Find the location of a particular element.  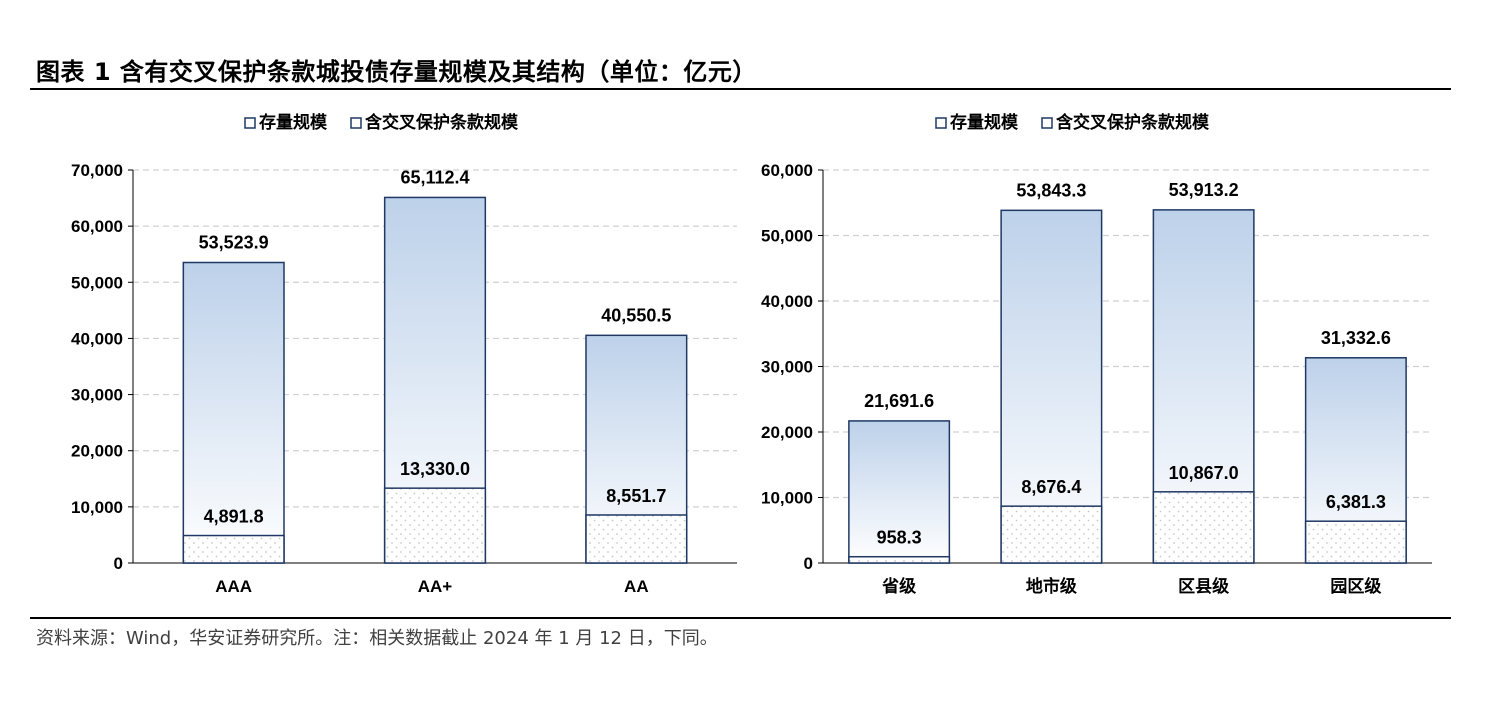

x-category-label: 区县级 is located at coordinates (1203, 586).